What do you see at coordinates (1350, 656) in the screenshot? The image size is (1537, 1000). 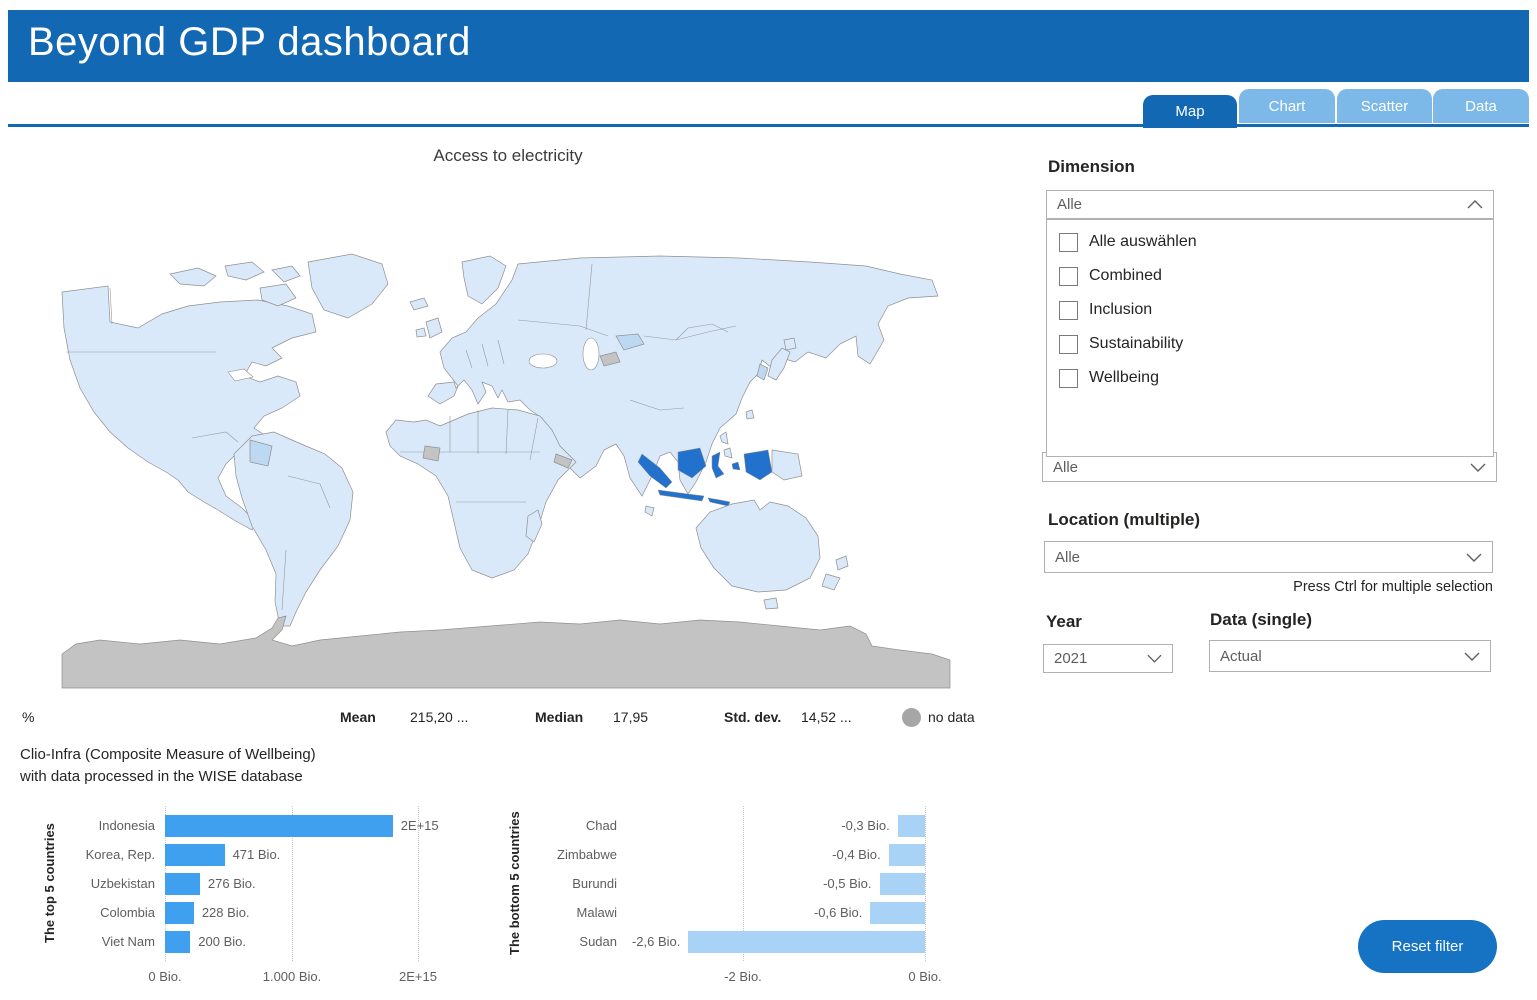 I see `data-single-select: Actual` at bounding box center [1350, 656].